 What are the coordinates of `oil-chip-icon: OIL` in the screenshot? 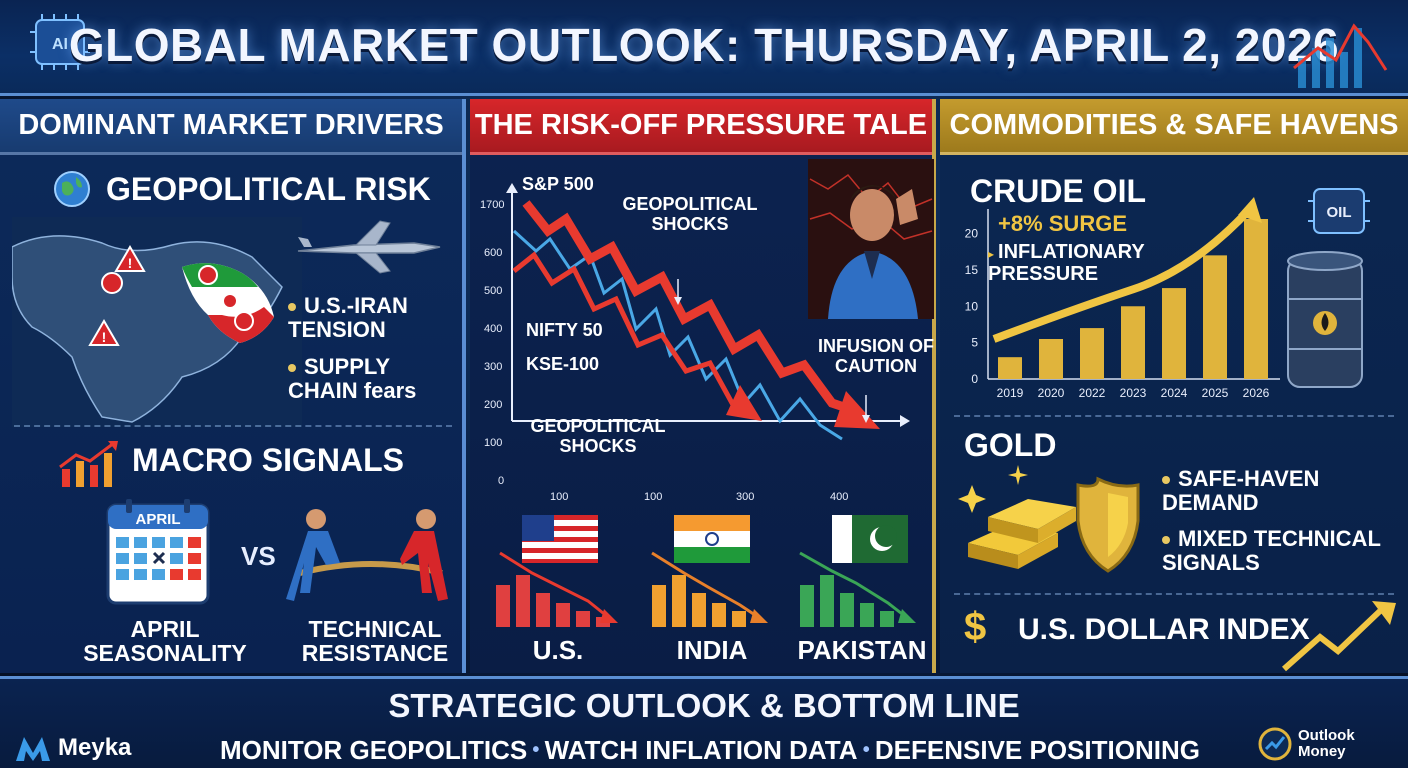 It's located at (1339, 211).